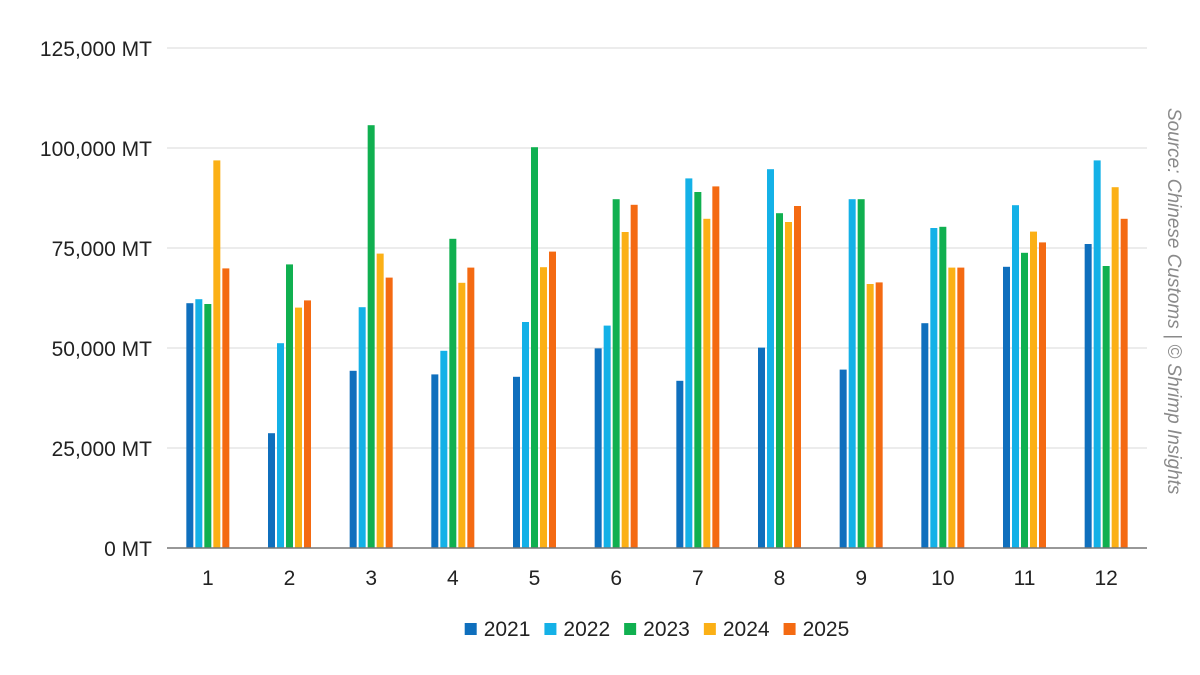 The image size is (1200, 675). What do you see at coordinates (616, 578) in the screenshot?
I see `x-tick-label: 6` at bounding box center [616, 578].